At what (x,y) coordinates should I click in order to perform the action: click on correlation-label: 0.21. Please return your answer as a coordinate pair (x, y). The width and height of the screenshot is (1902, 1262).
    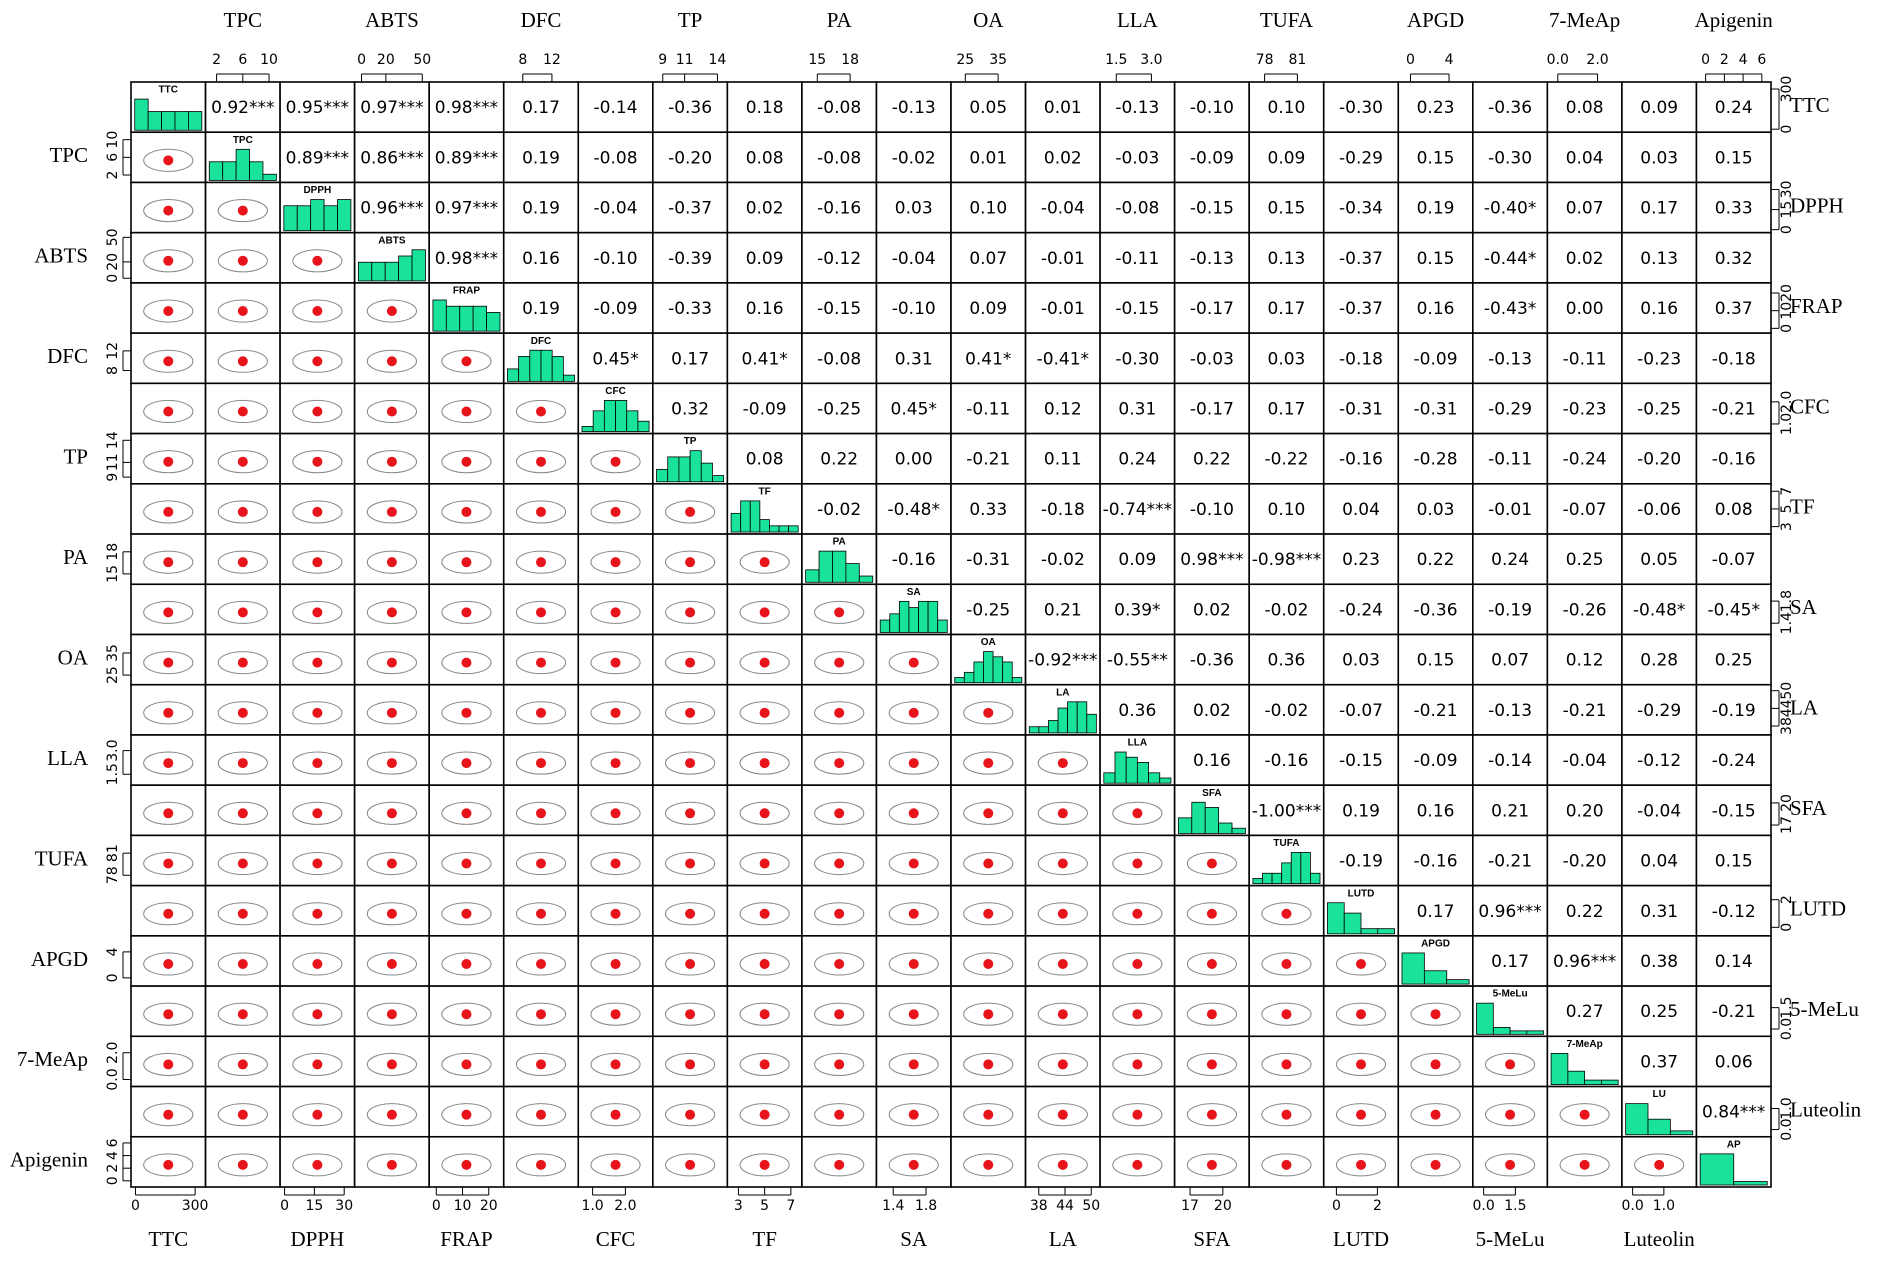
    Looking at the image, I should click on (1510, 811).